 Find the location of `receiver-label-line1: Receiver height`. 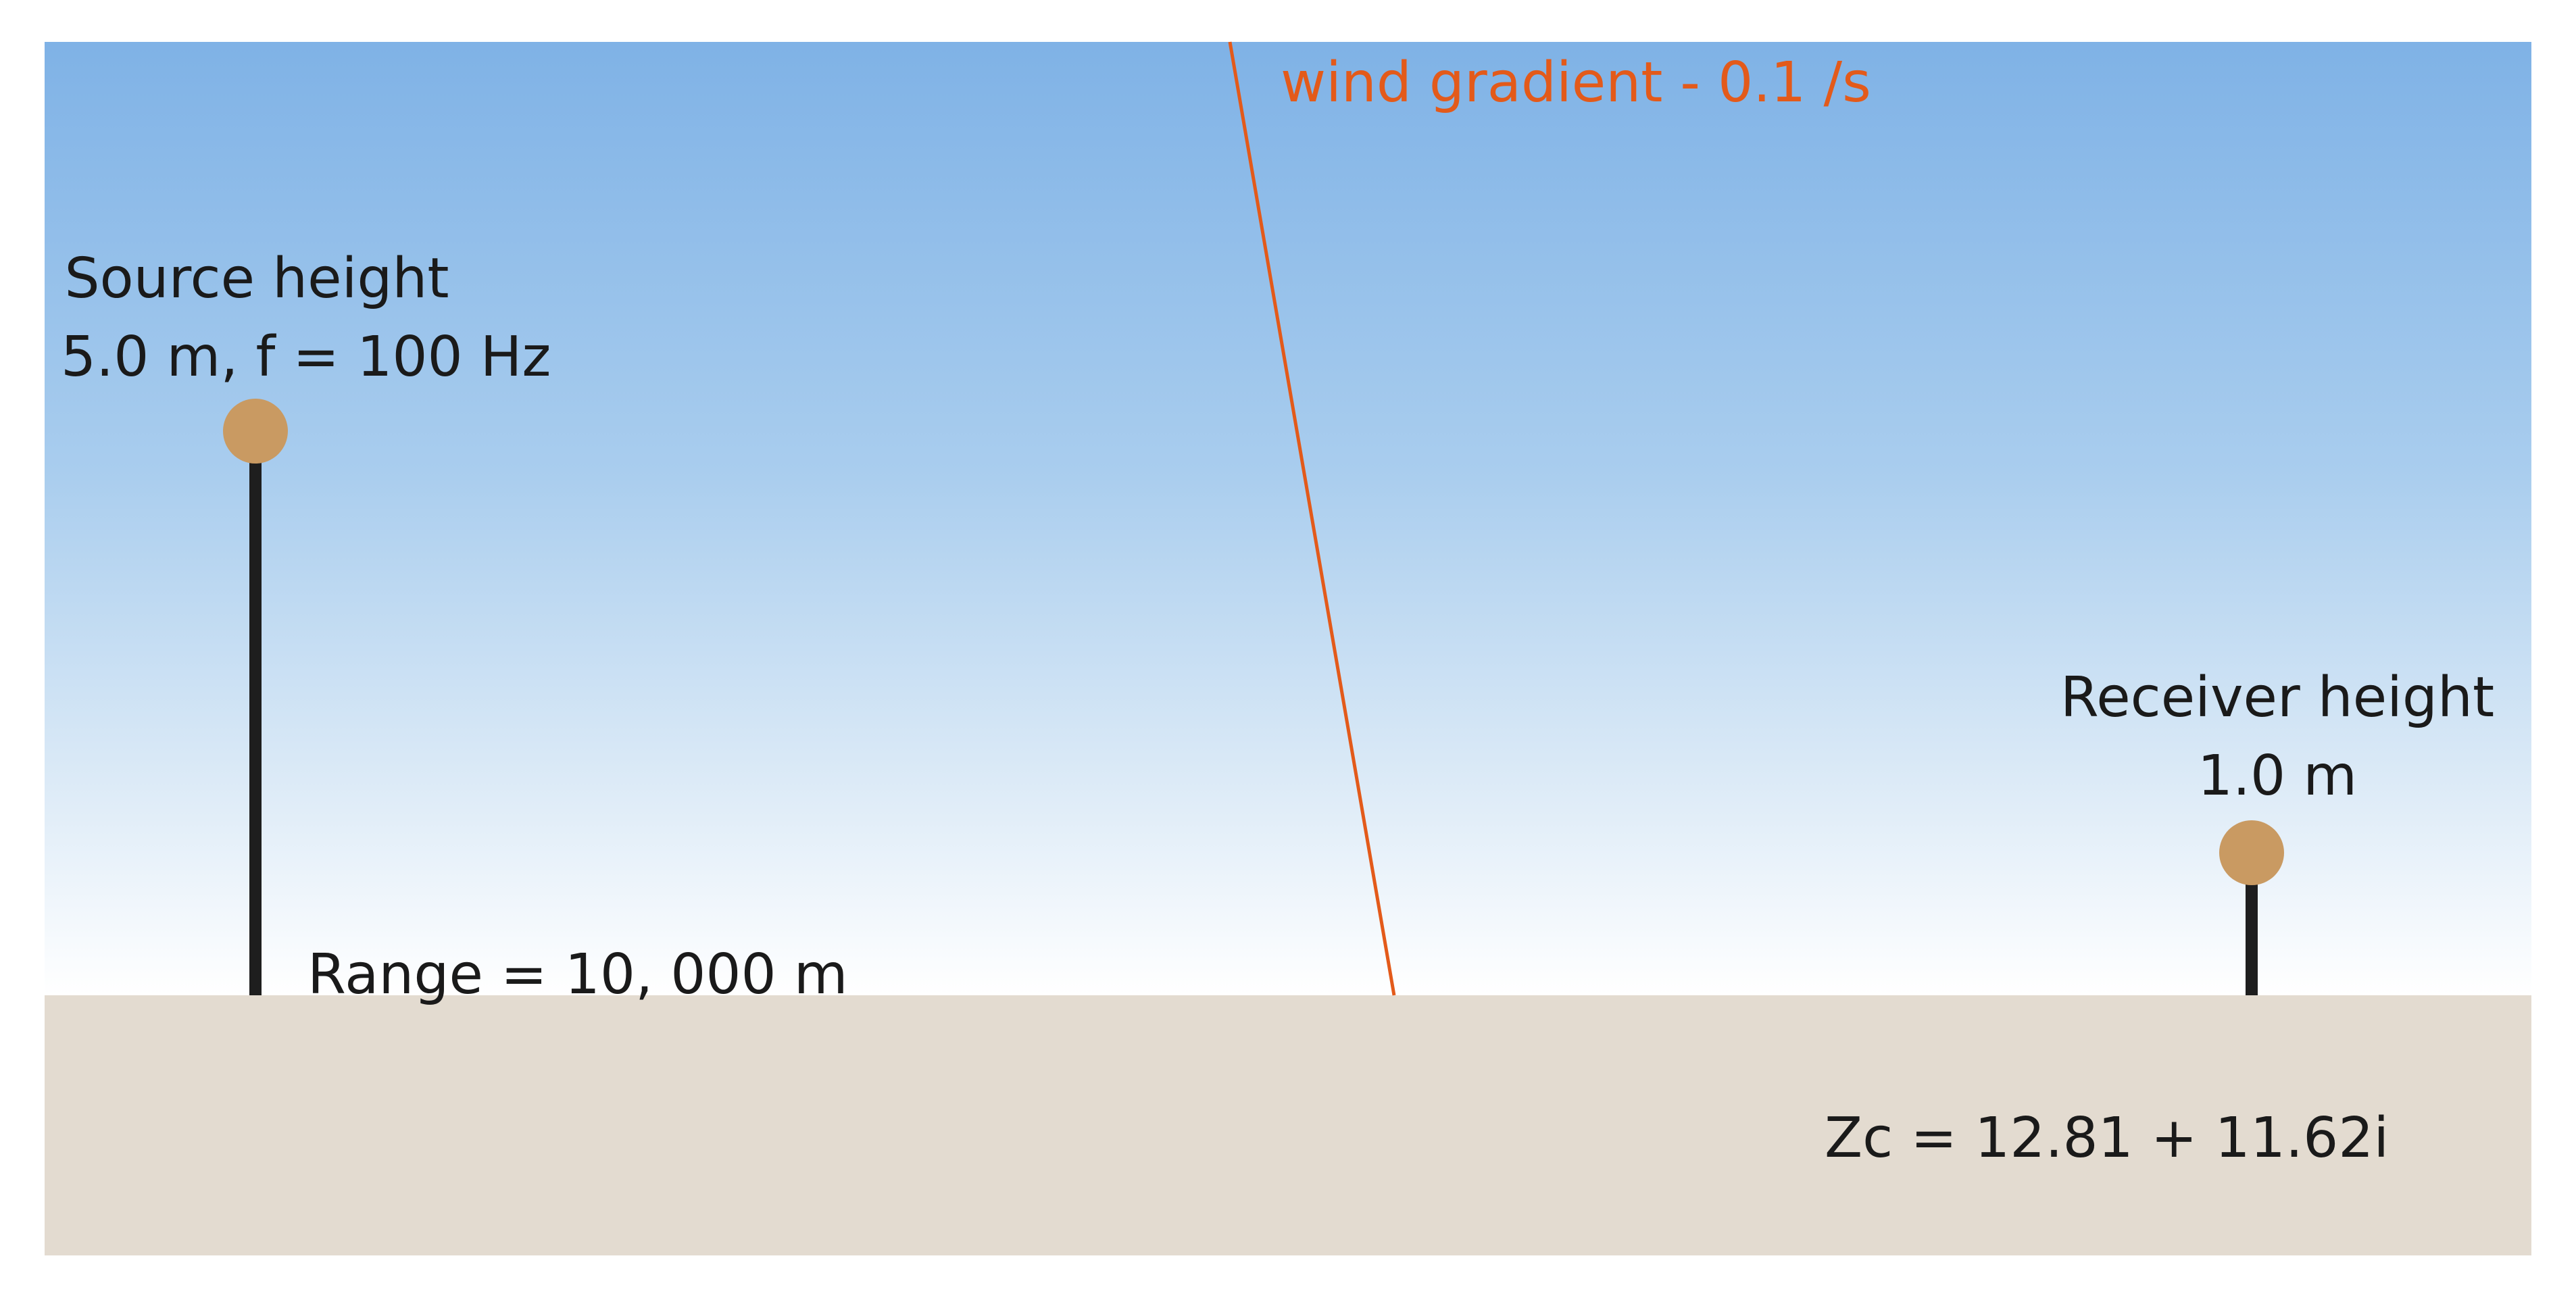

receiver-label-line1: Receiver height is located at coordinates (2278, 698).